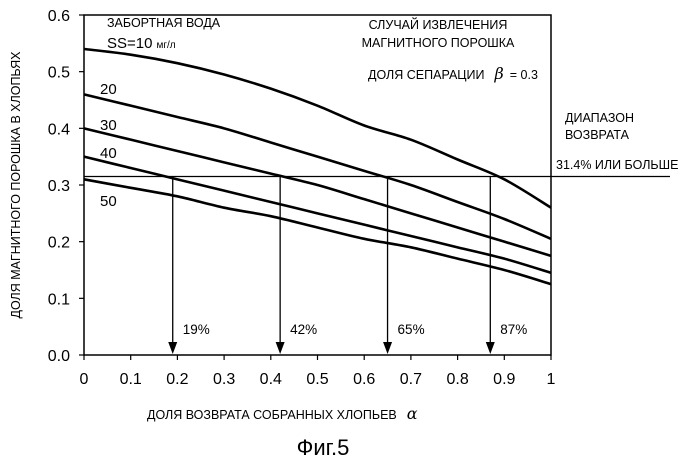  I want to click on x-tick-label: 0.6, so click(364, 379).